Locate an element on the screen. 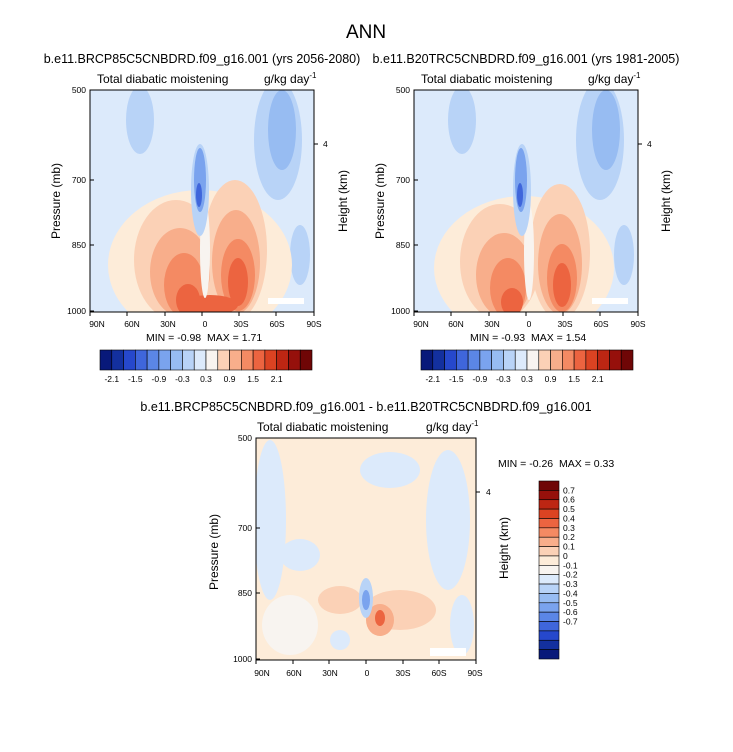 This screenshot has height=752, width=733. panel-2-ylabel: Pressure (mb) is located at coordinates (380, 201).